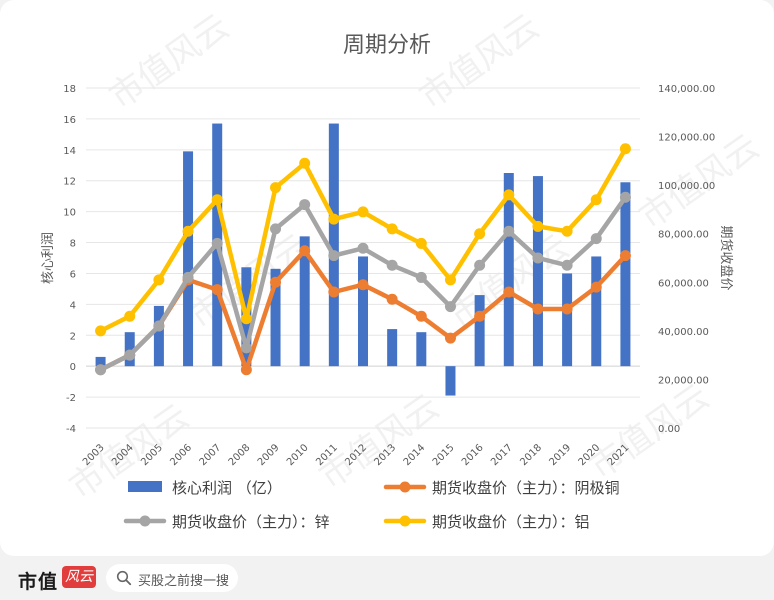 The image size is (774, 600). Describe the element at coordinates (124, 578) in the screenshot. I see `search-icon` at that location.